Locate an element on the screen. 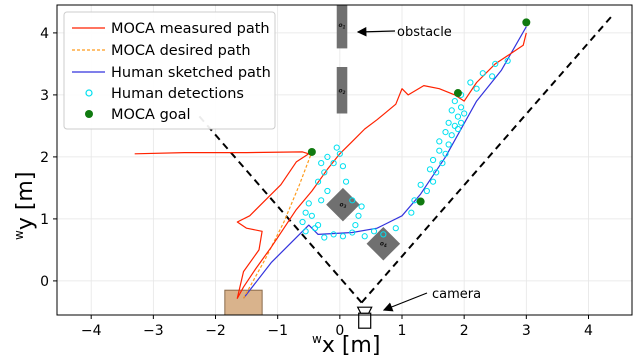 Image resolution: width=635 pixels, height=358 pixels. obstacle-label-2: o2 is located at coordinates (342, 91).